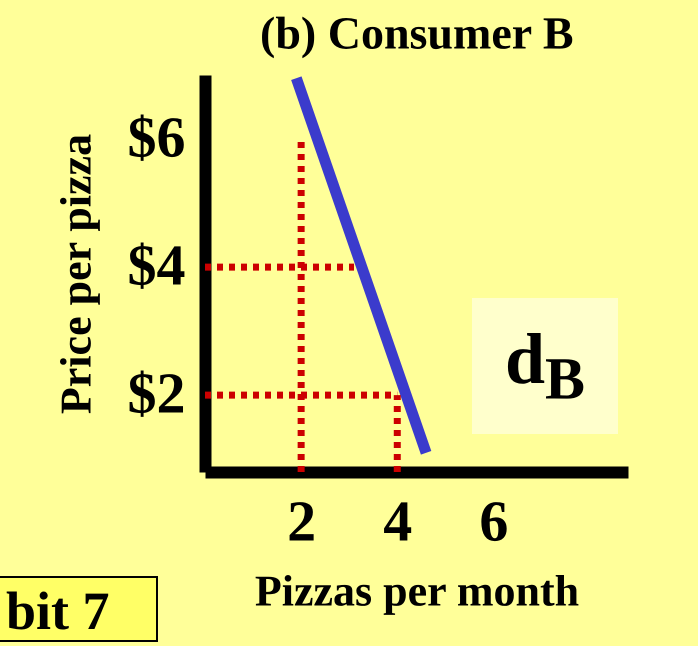 The image size is (698, 646). I want to click on x-axis-title: Pizzas per month, so click(417, 591).